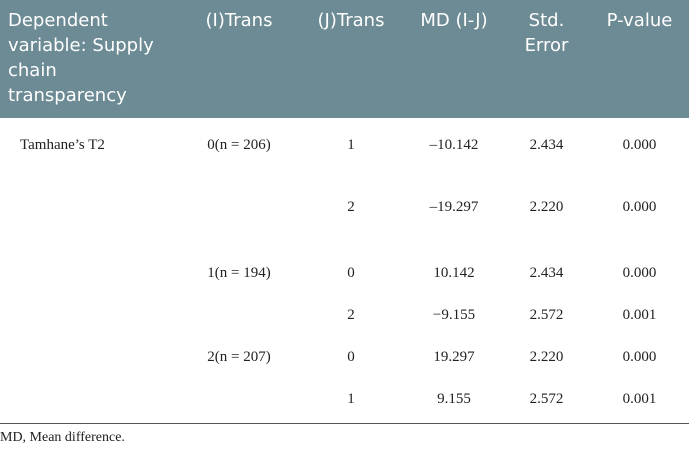 The height and width of the screenshot is (453, 689). Describe the element at coordinates (344, 217) in the screenshot. I see `table-row: 2 –19.297 2.220 0.000` at that location.